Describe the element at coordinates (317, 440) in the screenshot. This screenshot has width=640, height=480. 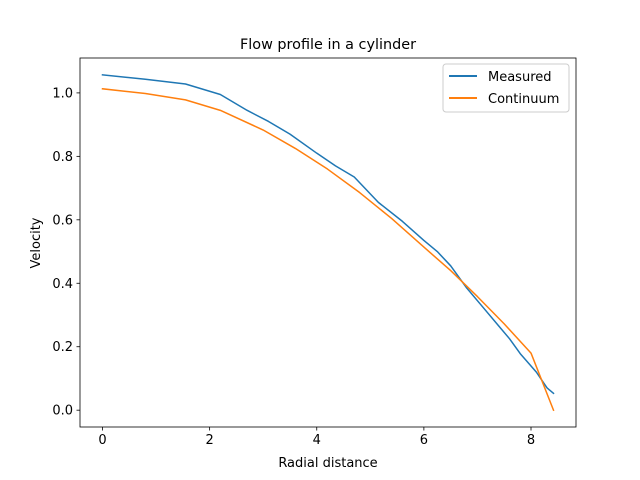
I see `x-tick-label: 4` at that location.